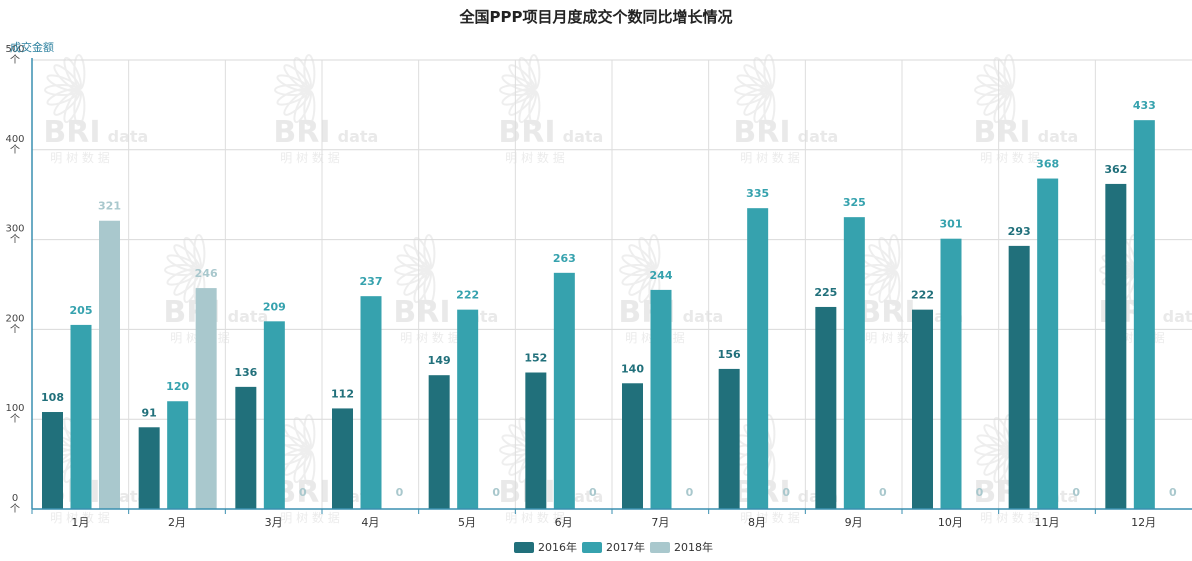 This screenshot has height=561, width=1192. I want to click on legend: 2016年 2017年 2018年, so click(613, 547).